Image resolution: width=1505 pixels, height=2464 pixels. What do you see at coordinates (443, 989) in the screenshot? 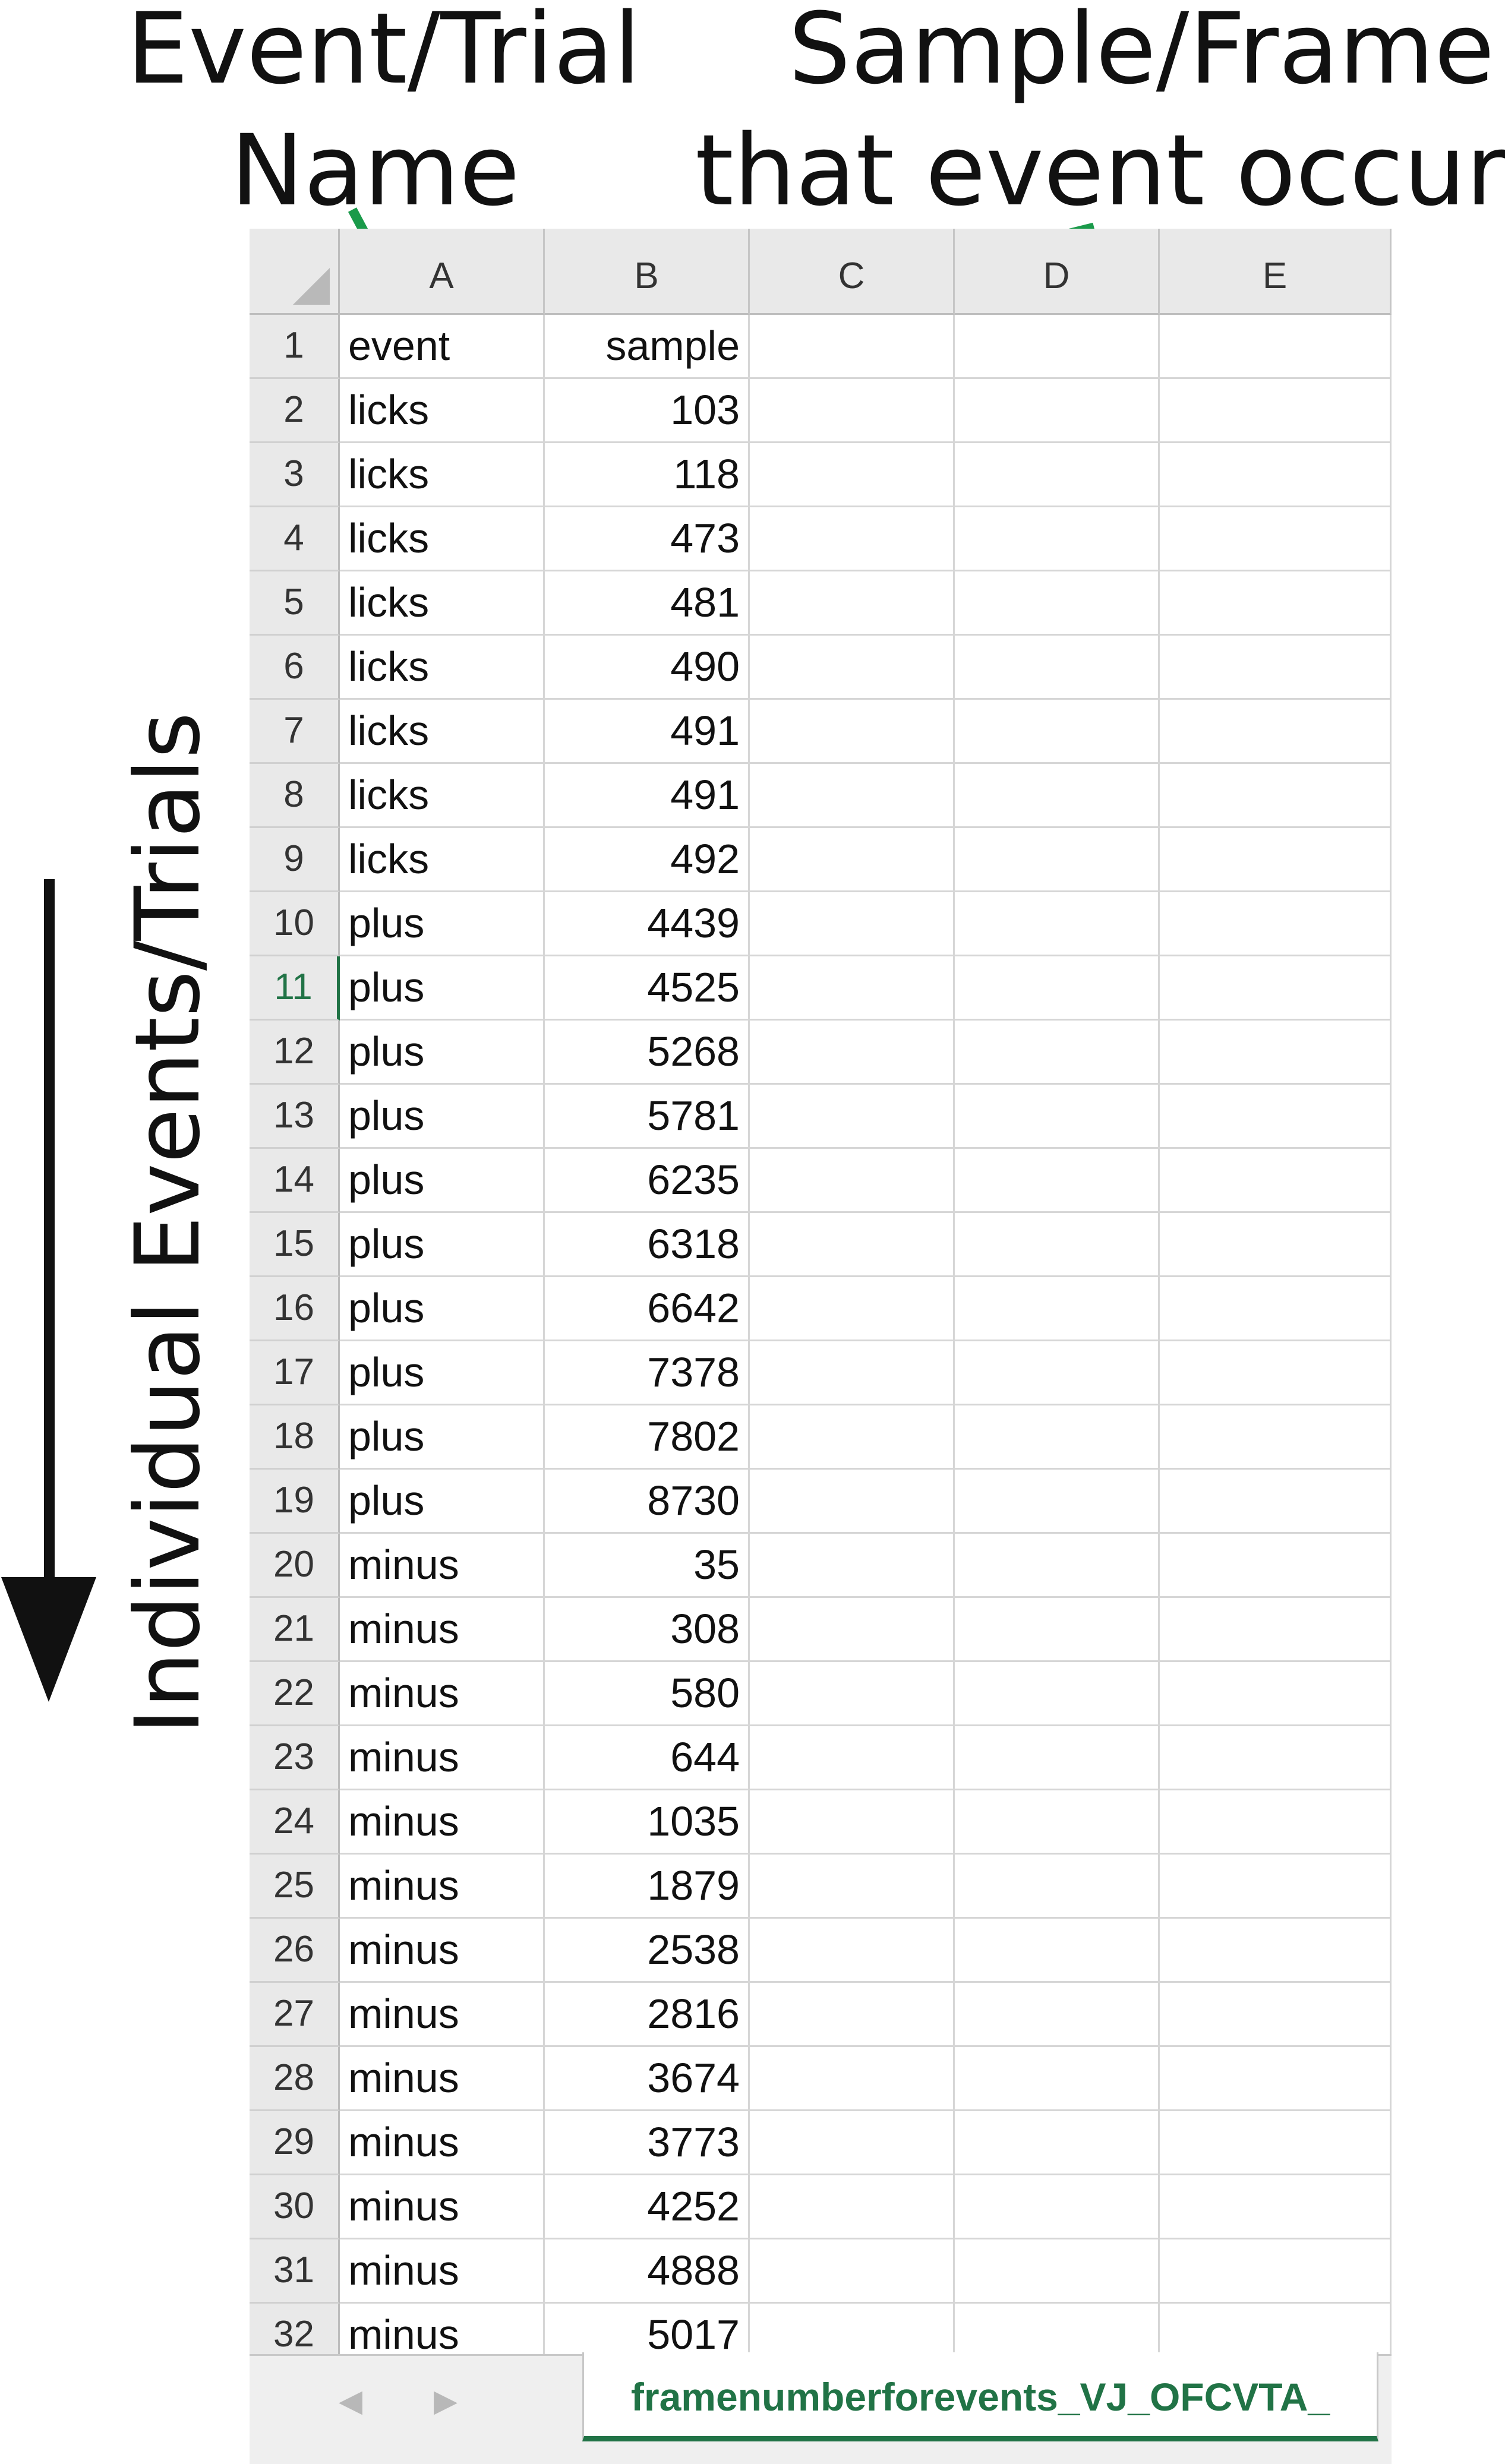
I see `cell-a11: plus` at bounding box center [443, 989].